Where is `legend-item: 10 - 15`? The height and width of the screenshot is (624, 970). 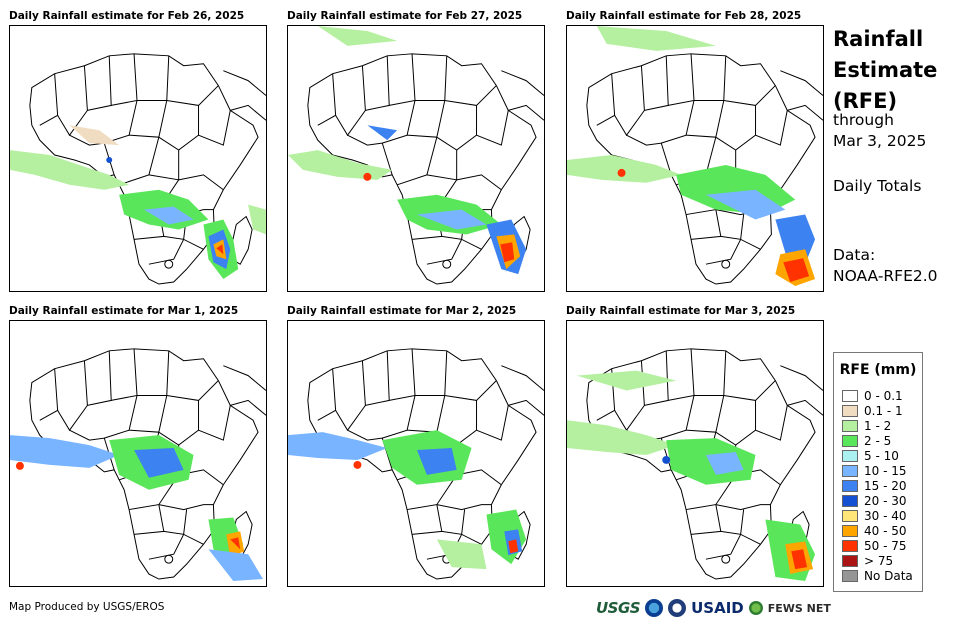 legend-item: 10 - 15 is located at coordinates (874, 471).